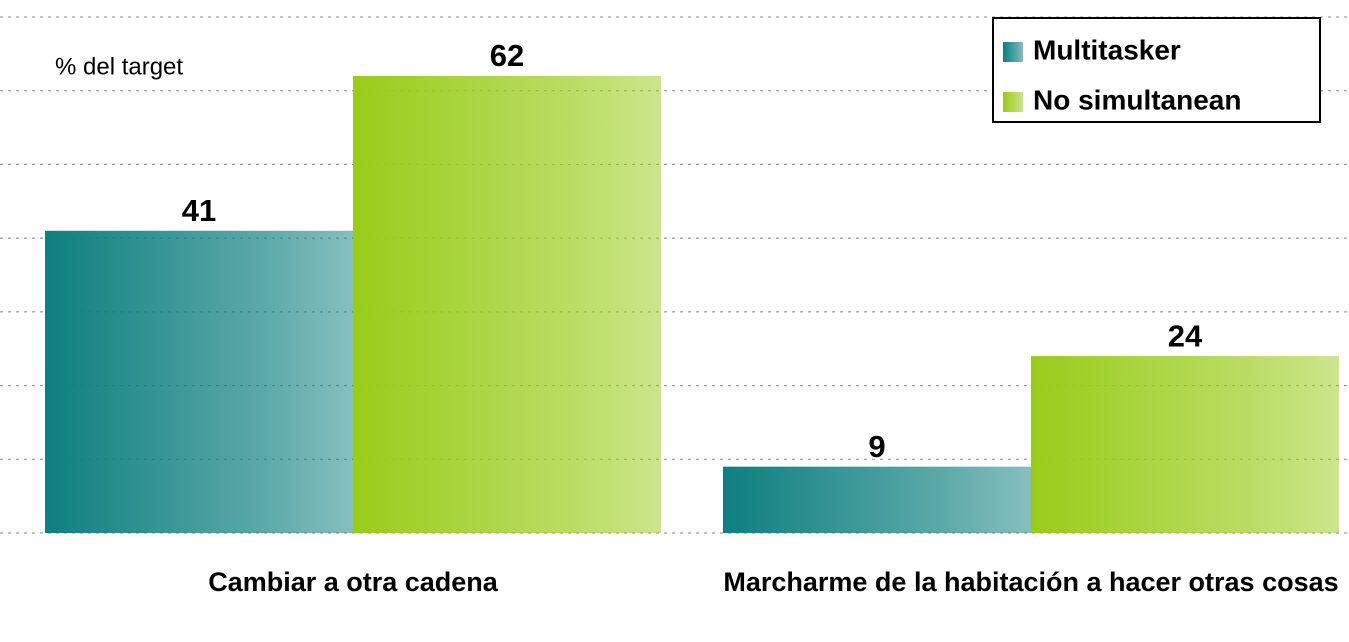 The width and height of the screenshot is (1349, 642). Describe the element at coordinates (507, 55) in the screenshot. I see `data-label: 62` at that location.